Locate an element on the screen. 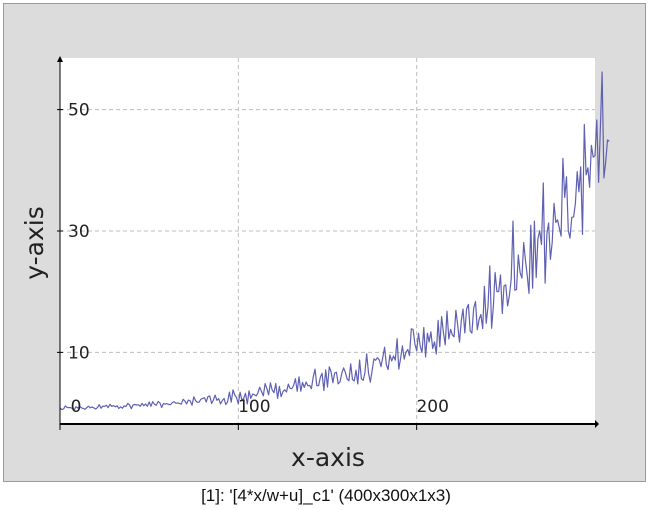 The image size is (652, 510). y-tick-label: 10 is located at coordinates (79, 353).